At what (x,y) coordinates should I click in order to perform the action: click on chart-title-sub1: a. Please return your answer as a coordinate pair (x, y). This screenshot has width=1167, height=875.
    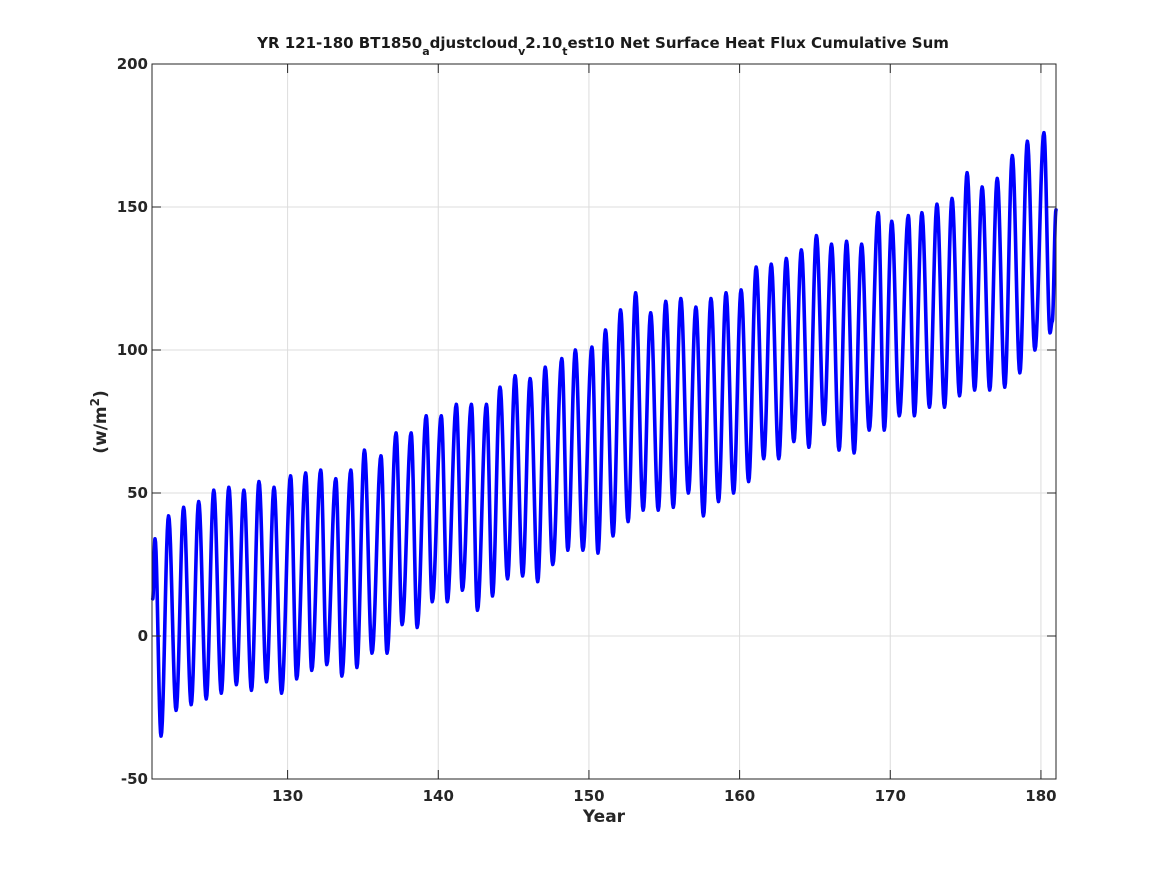
    Looking at the image, I should click on (425, 51).